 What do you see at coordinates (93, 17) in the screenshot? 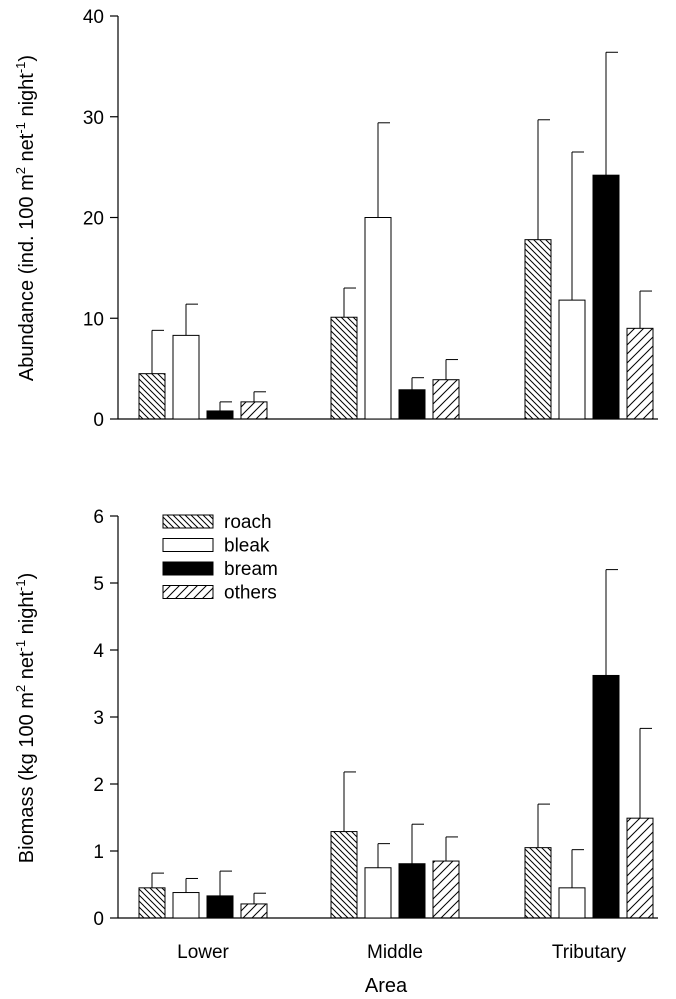
I see `y-tick-label: 40` at bounding box center [93, 17].